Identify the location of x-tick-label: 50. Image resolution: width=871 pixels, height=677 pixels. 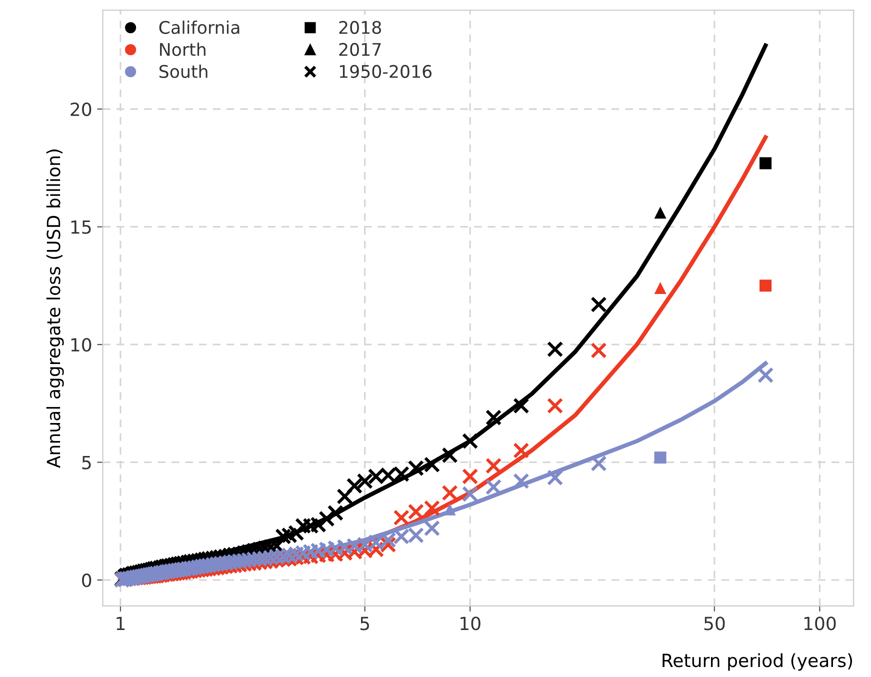
(714, 623).